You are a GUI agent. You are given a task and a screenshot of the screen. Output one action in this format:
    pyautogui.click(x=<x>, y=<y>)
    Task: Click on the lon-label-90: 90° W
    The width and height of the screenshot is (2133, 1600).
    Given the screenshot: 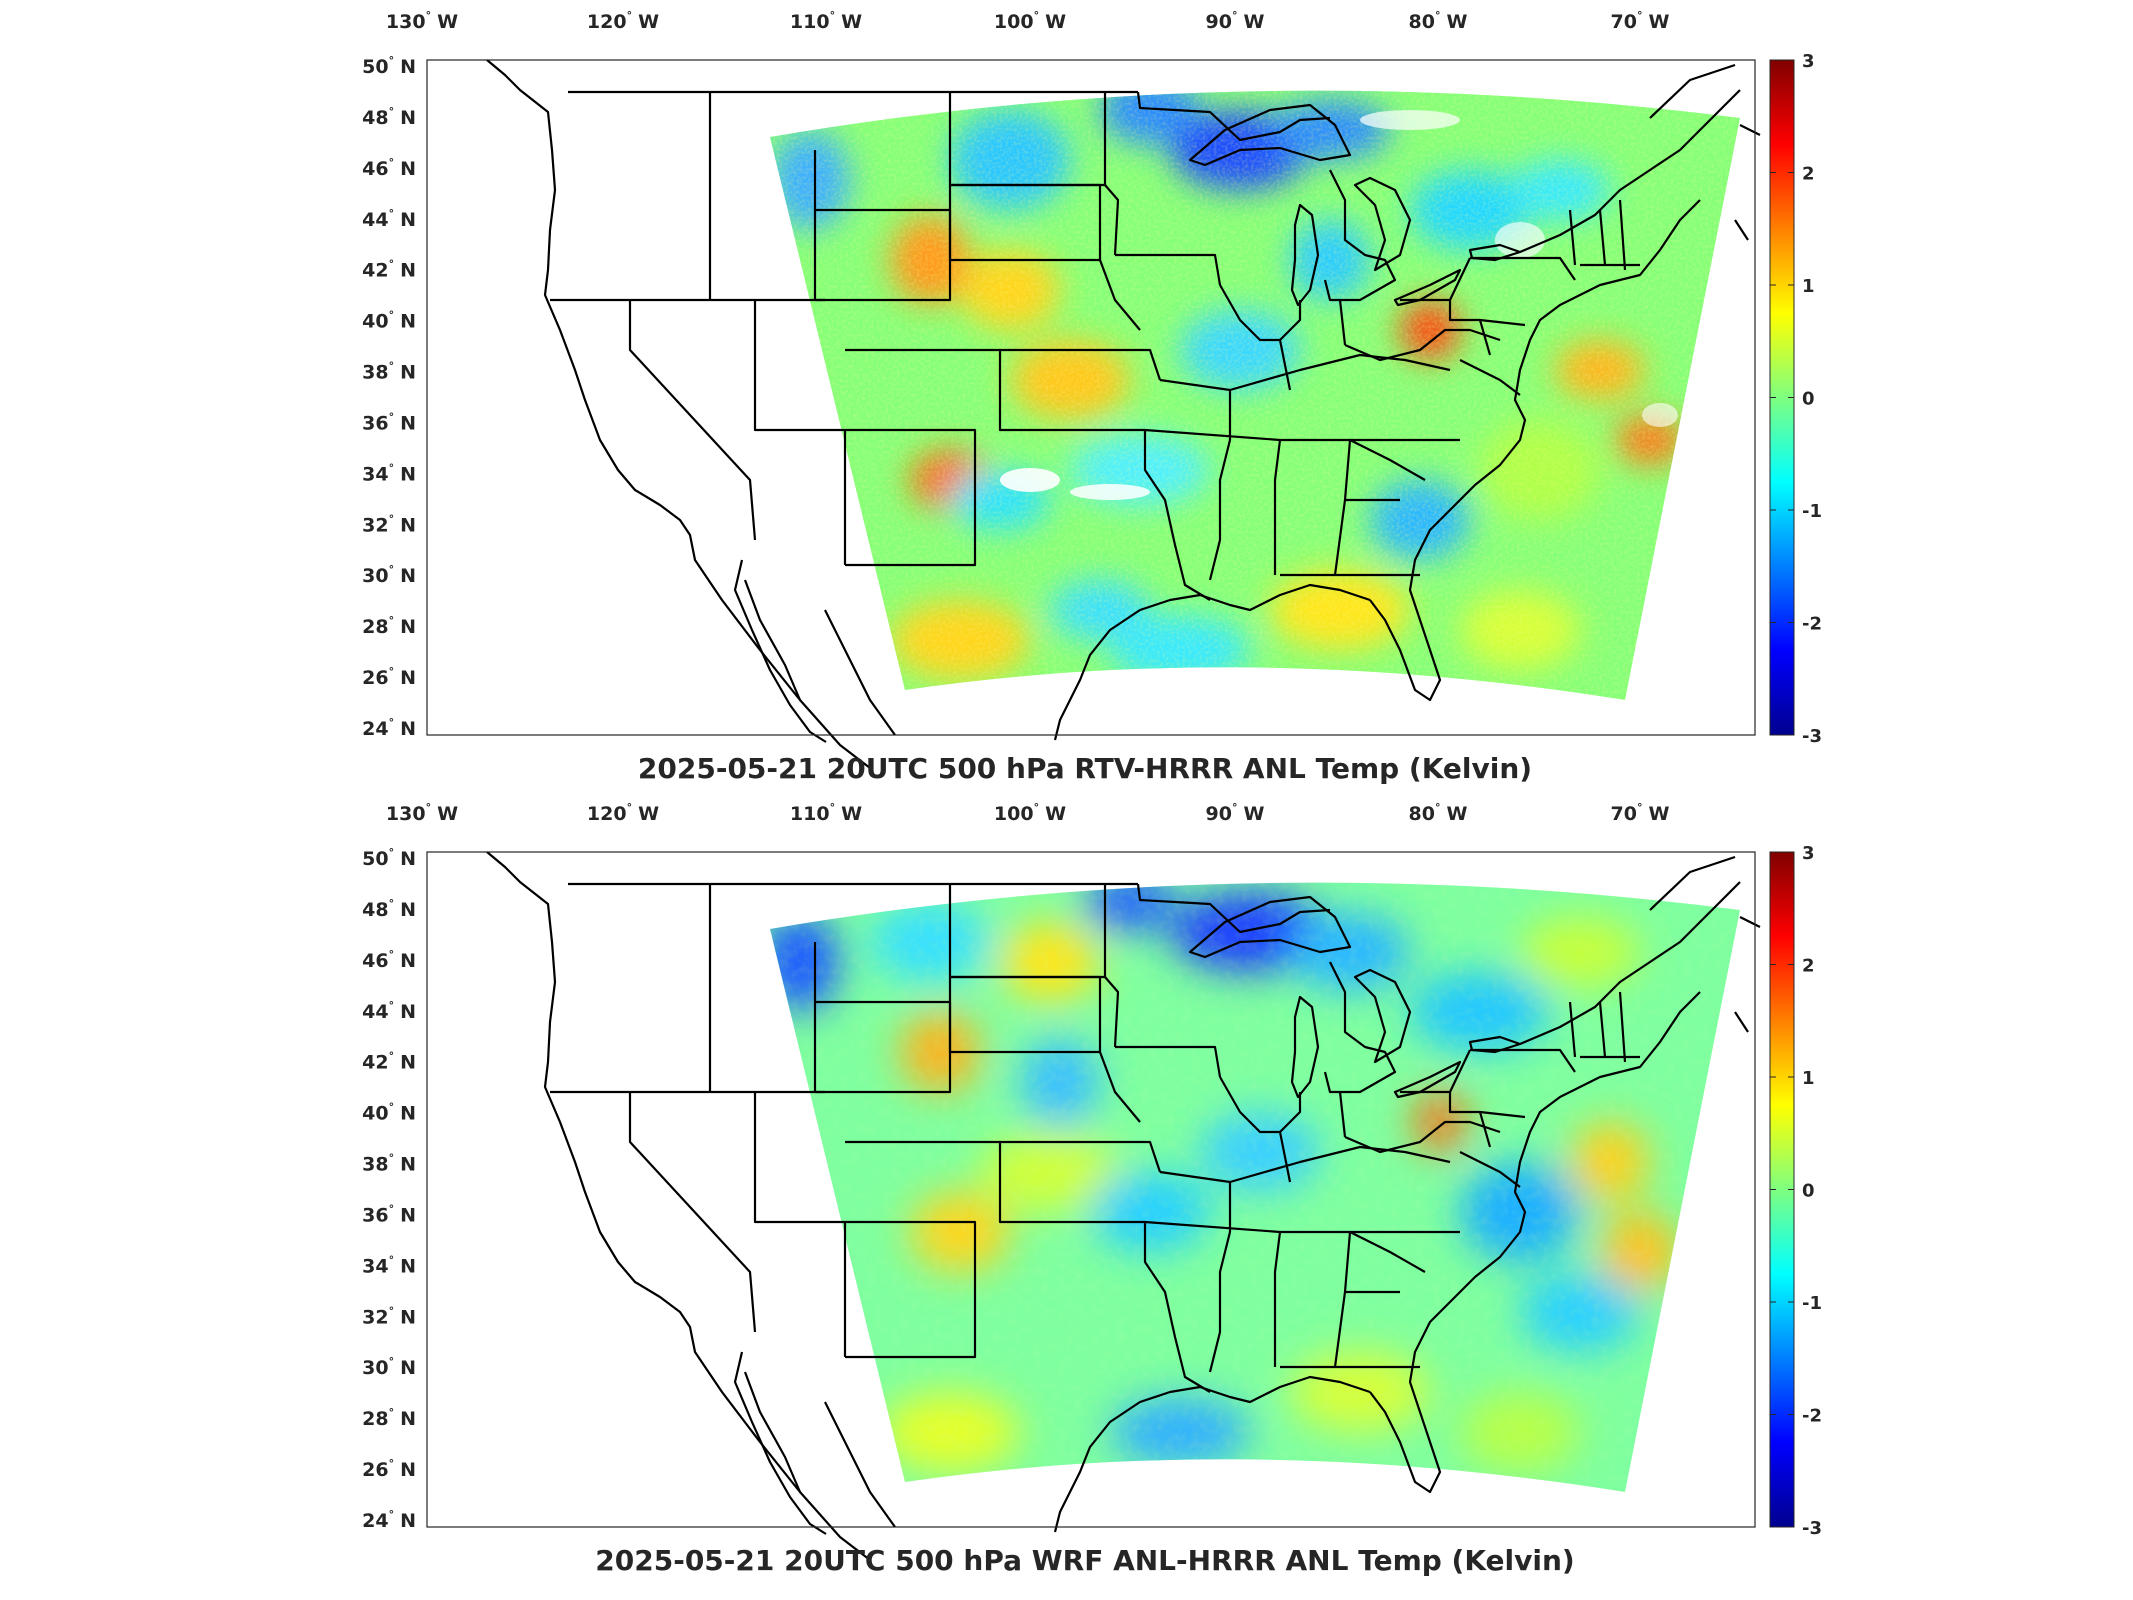 What is the action you would take?
    pyautogui.click(x=1235, y=813)
    